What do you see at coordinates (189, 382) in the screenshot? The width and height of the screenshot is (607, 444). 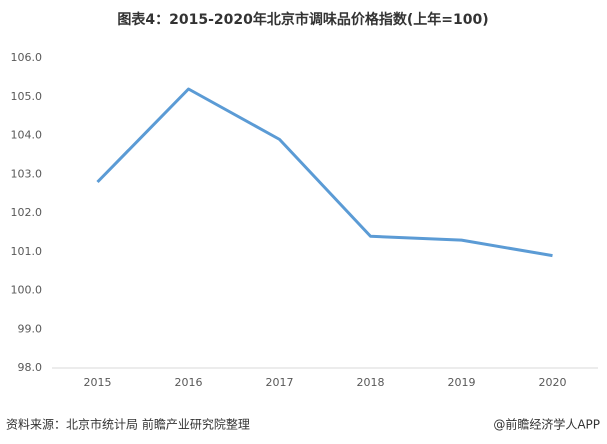 I see `x-tick-label: 2016` at bounding box center [189, 382].